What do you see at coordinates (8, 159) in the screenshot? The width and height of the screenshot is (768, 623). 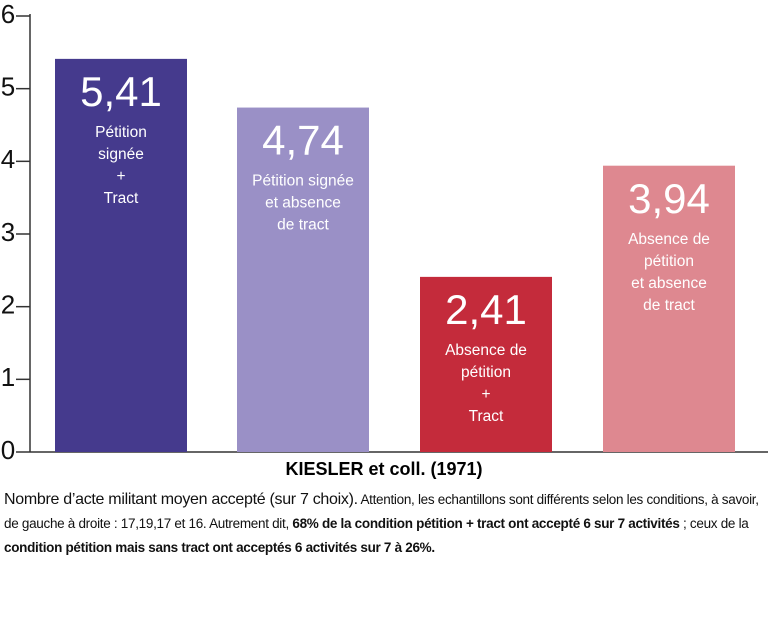 I see `y-tick-label: 4` at bounding box center [8, 159].